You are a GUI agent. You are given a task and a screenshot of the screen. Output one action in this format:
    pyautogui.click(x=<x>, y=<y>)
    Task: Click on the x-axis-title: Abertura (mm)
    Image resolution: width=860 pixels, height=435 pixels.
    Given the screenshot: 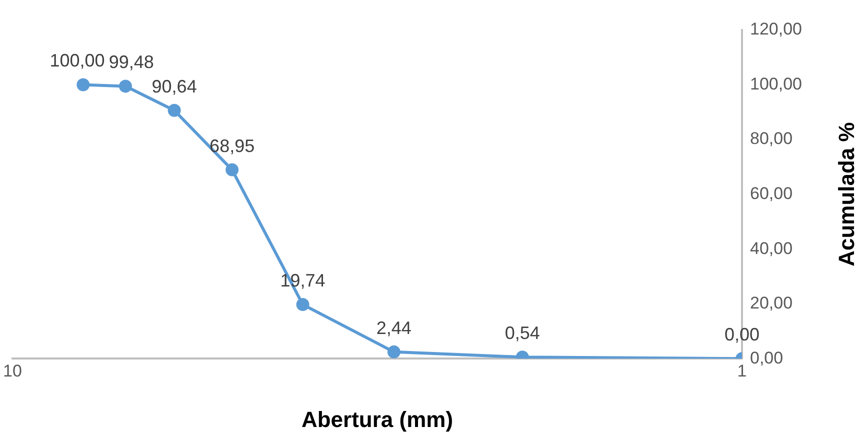 What is the action you would take?
    pyautogui.click(x=377, y=419)
    